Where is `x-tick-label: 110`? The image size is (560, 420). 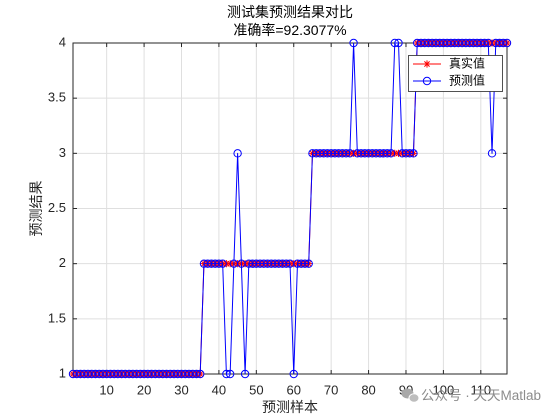 x-tick-label: 110 is located at coordinates (480, 389).